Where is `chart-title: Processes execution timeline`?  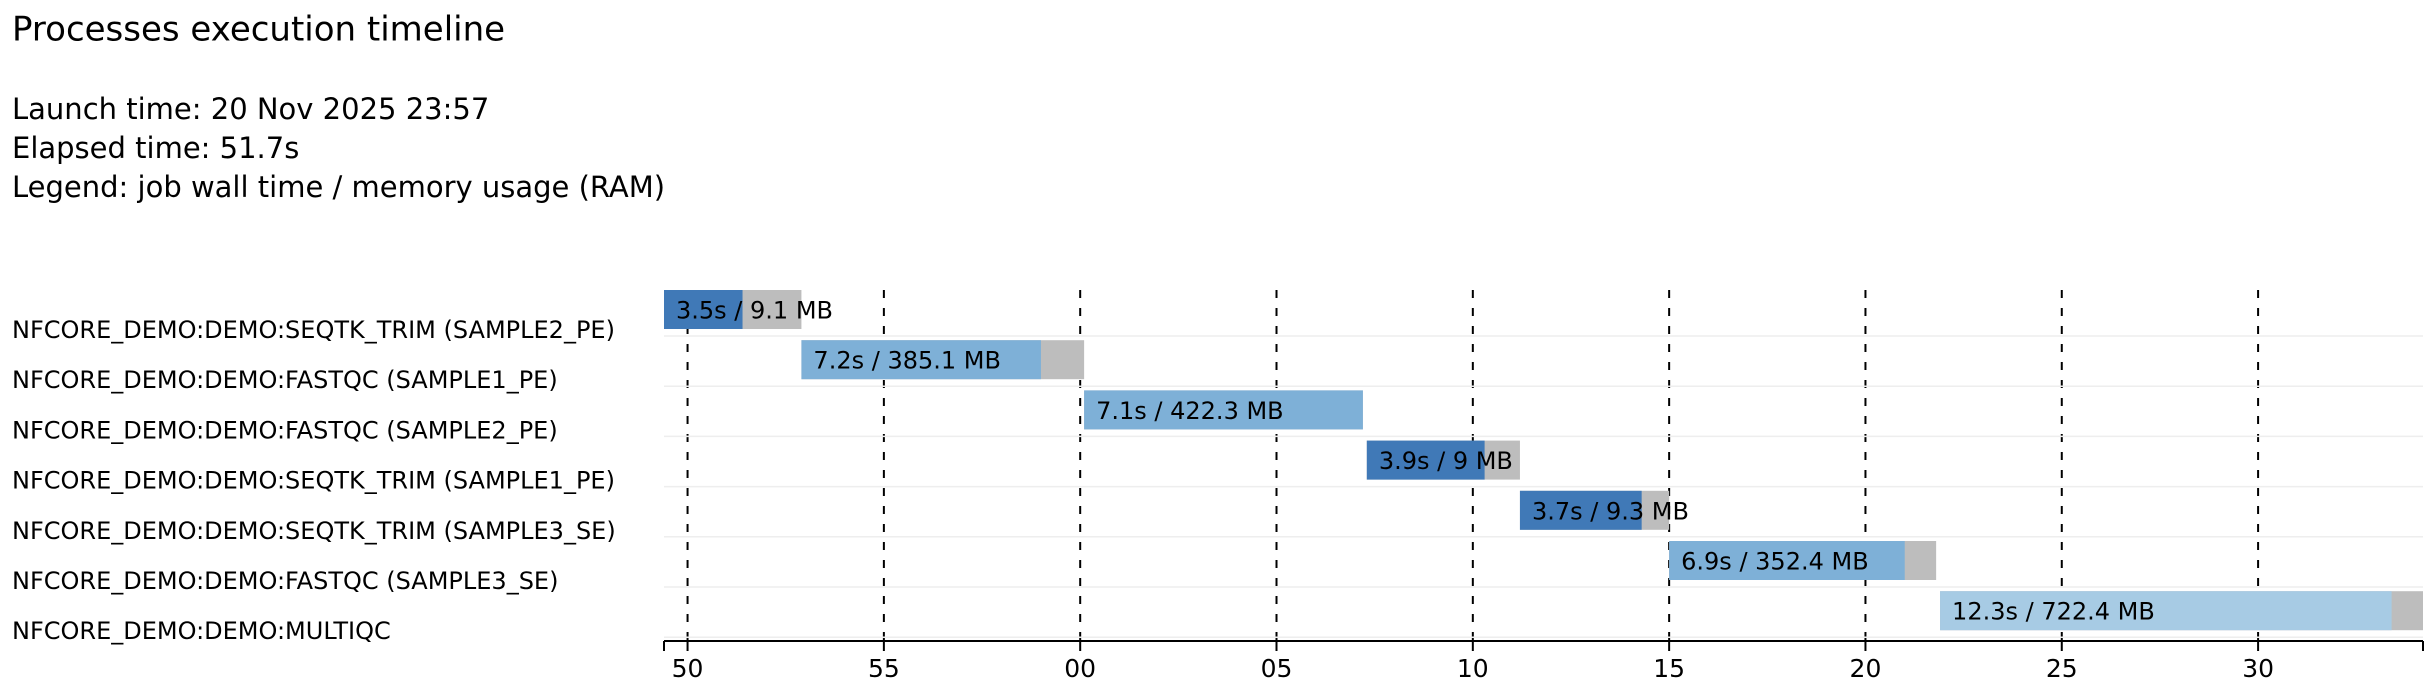 chart-title: Processes execution timeline is located at coordinates (258, 30).